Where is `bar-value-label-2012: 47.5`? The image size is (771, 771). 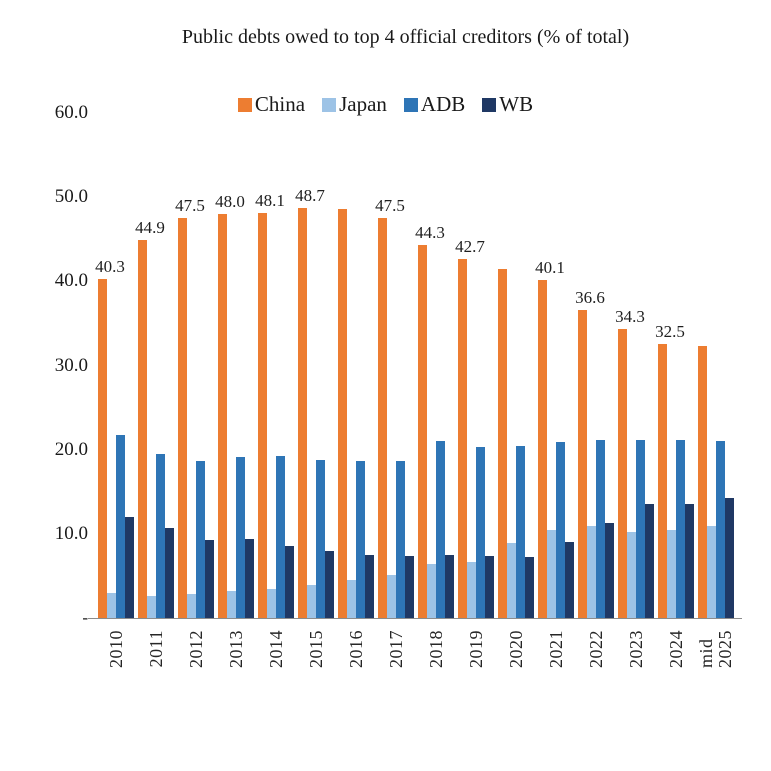
bar-value-label-2012: 47.5 is located at coordinates (190, 206).